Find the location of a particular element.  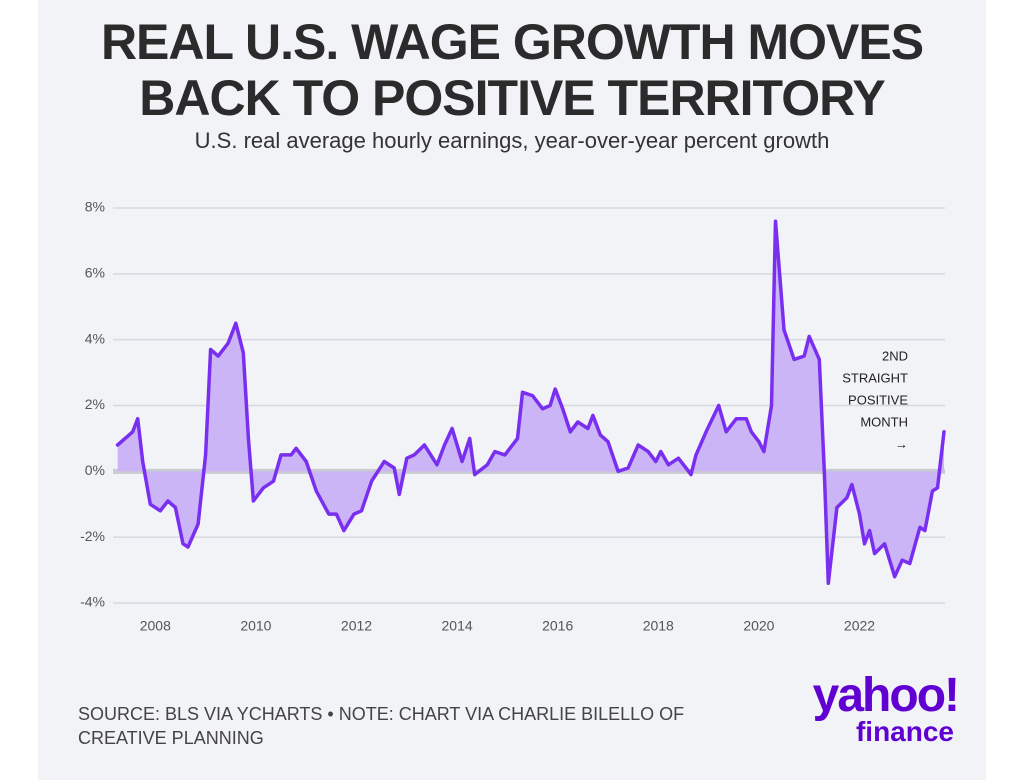

x-tick-label: 2016 is located at coordinates (557, 626).